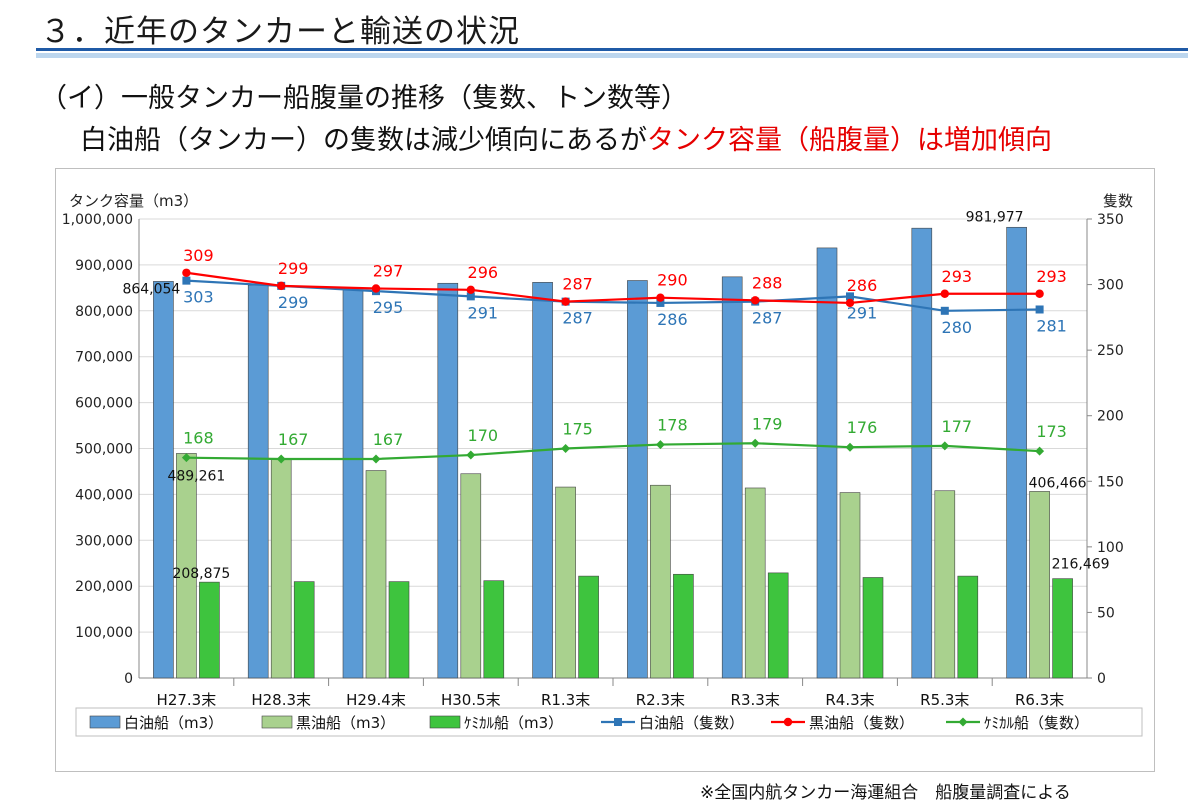 This screenshot has width=1200, height=804. What do you see at coordinates (691, 723) in the screenshot?
I see `legend-label: 白油船（隻数）` at bounding box center [691, 723].